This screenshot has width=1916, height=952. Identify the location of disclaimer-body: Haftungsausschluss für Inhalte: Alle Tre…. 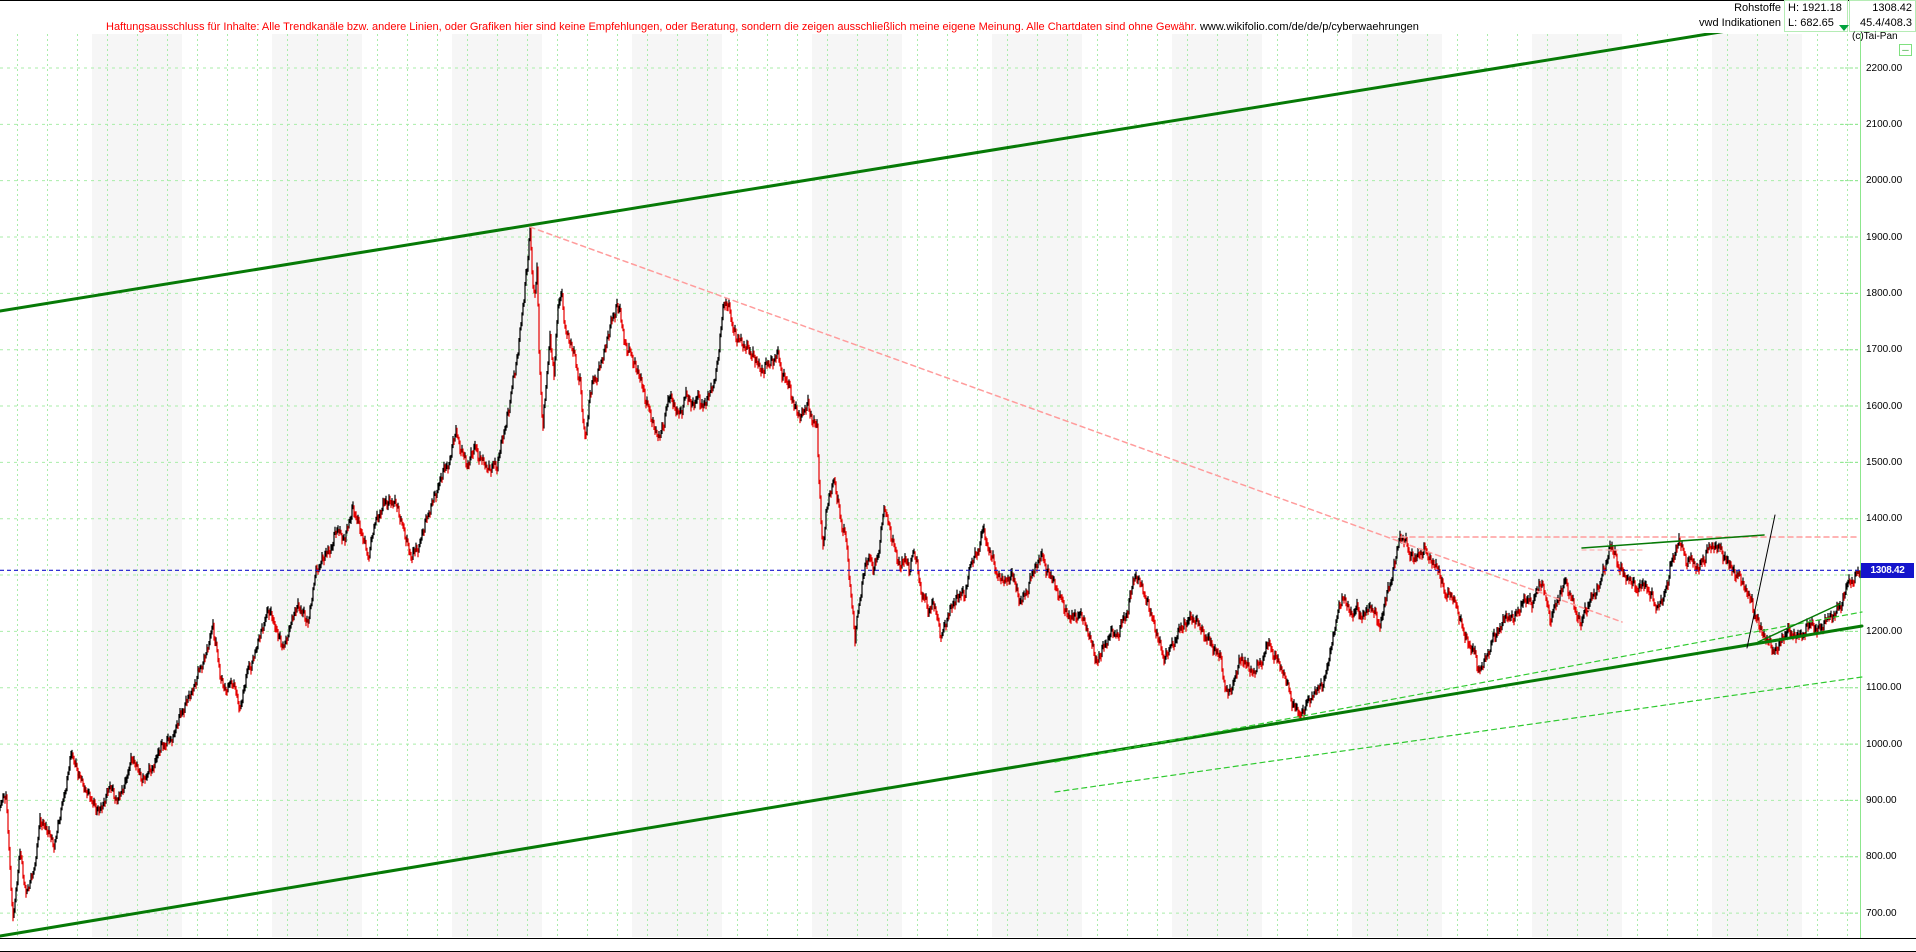
(651, 27).